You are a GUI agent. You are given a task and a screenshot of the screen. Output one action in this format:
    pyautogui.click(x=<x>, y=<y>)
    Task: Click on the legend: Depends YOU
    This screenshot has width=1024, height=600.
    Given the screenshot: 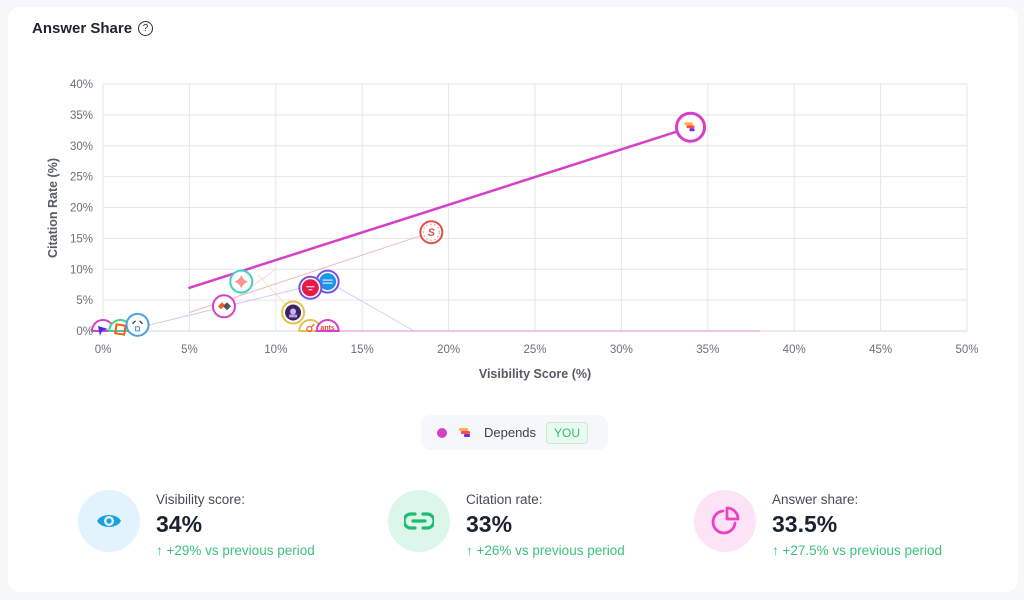 What is the action you would take?
    pyautogui.click(x=514, y=432)
    